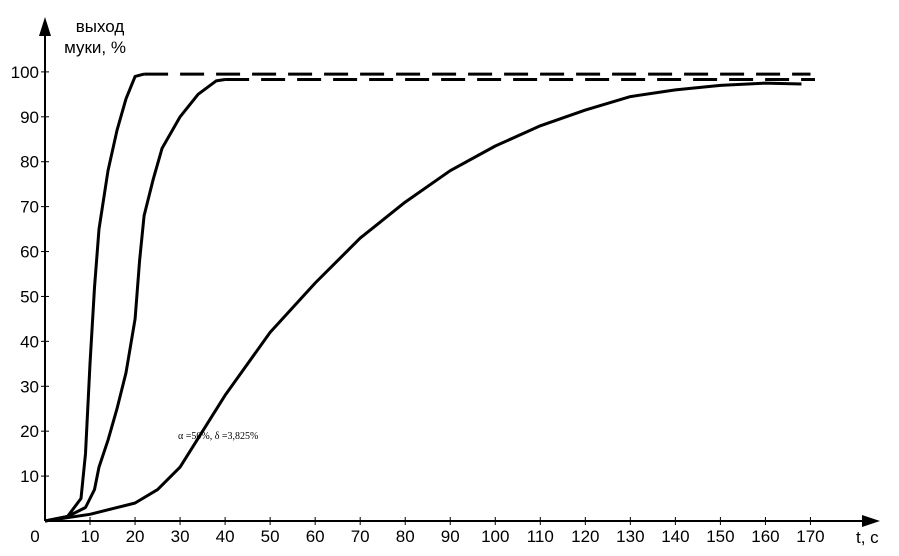  Describe the element at coordinates (315, 536) in the screenshot. I see `x-tick-label: 60` at that location.